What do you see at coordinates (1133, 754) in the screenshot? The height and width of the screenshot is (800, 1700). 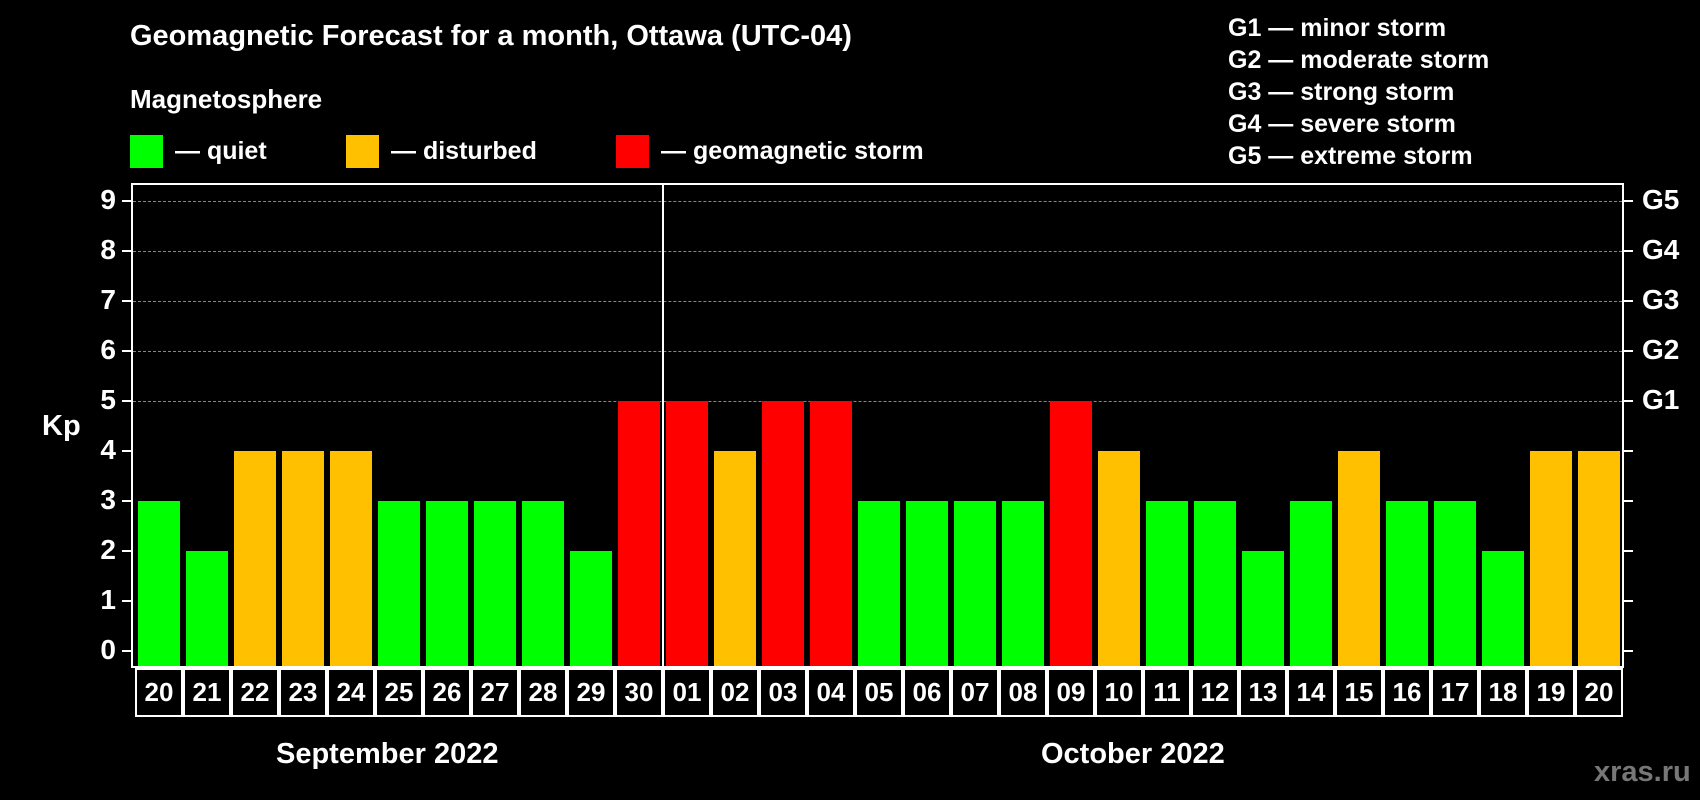 I see `month-label-october: October 2022` at bounding box center [1133, 754].